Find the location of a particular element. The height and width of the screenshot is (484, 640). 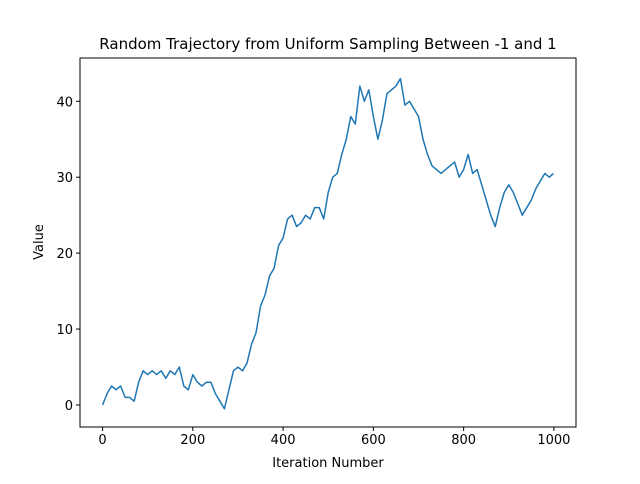

x-tick-label: 800 is located at coordinates (463, 440).